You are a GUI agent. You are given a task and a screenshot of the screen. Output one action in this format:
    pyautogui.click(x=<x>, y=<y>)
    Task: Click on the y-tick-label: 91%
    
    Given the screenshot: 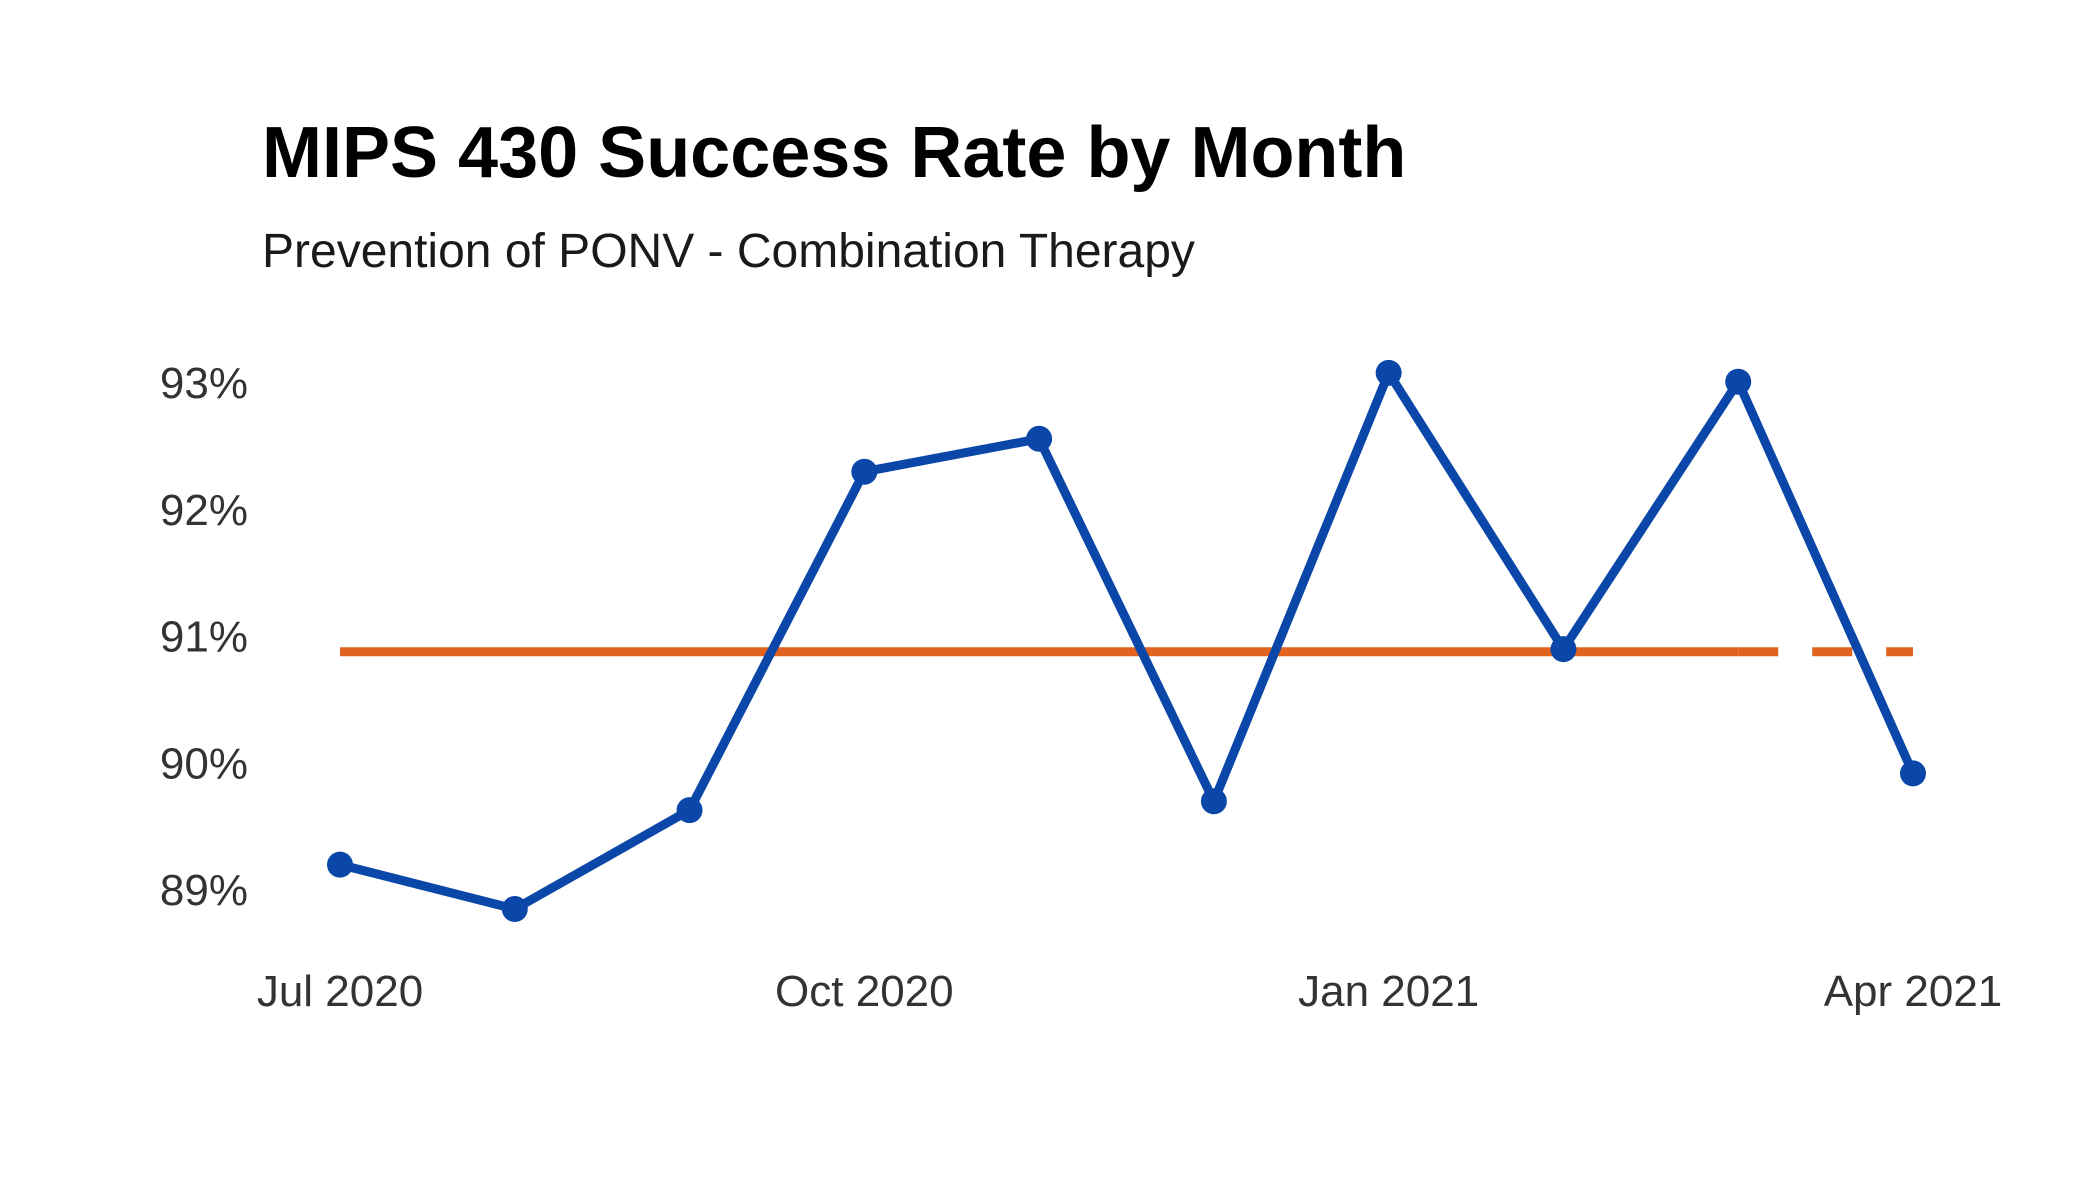 What is the action you would take?
    pyautogui.click(x=204, y=637)
    